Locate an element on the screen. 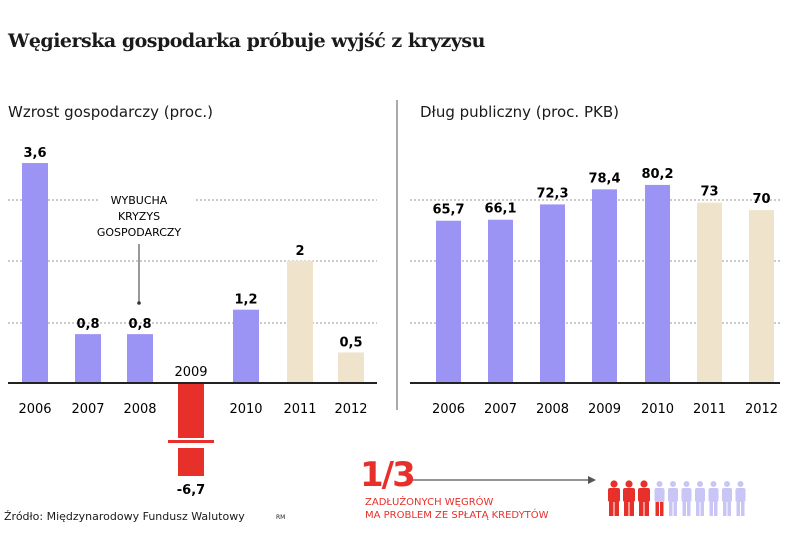  bar-debt-2012 is located at coordinates (761, 296).